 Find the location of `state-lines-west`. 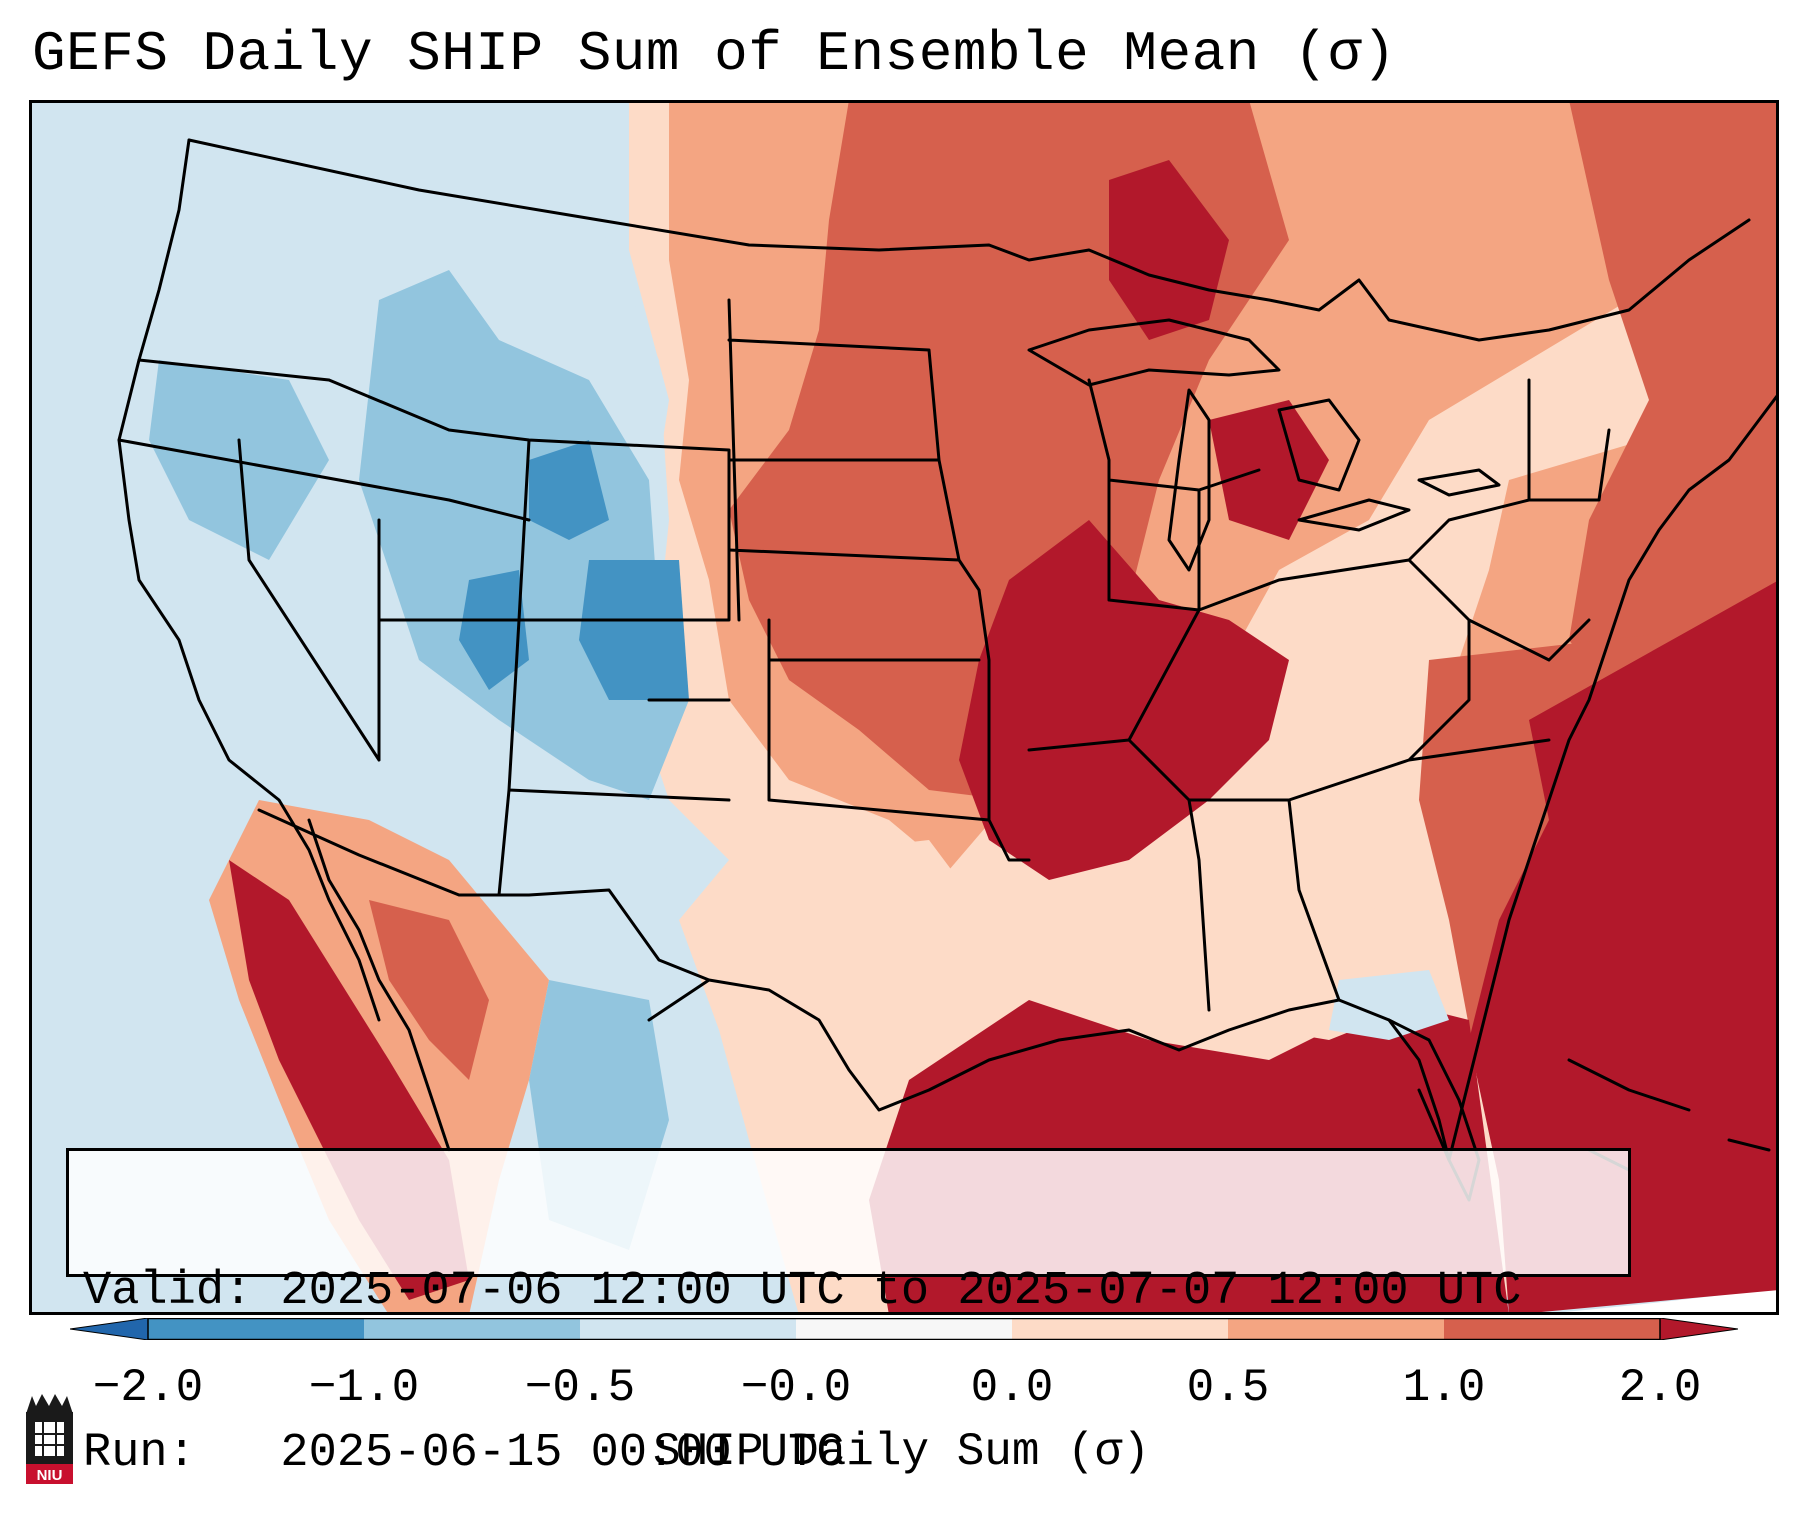

state-lines-west is located at coordinates (424, 627).